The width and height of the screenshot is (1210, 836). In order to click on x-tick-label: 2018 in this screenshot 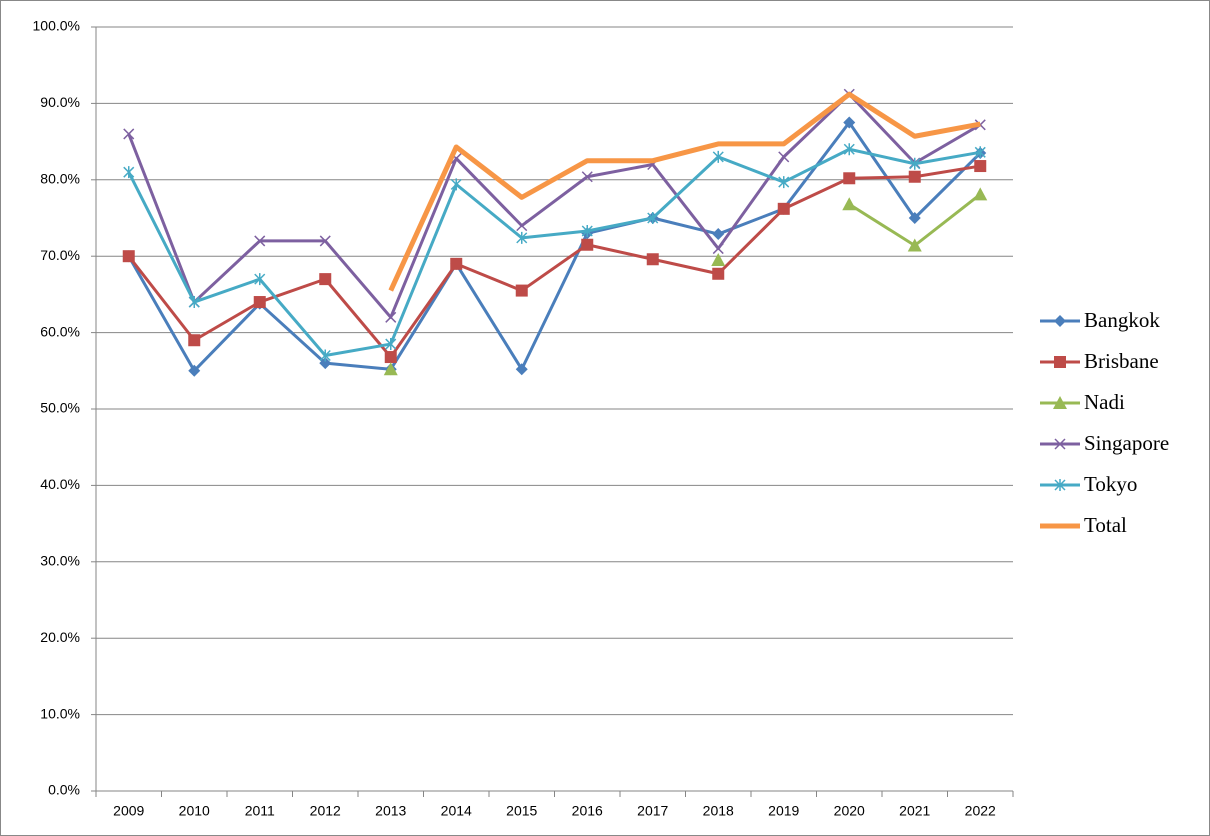, I will do `click(718, 811)`.